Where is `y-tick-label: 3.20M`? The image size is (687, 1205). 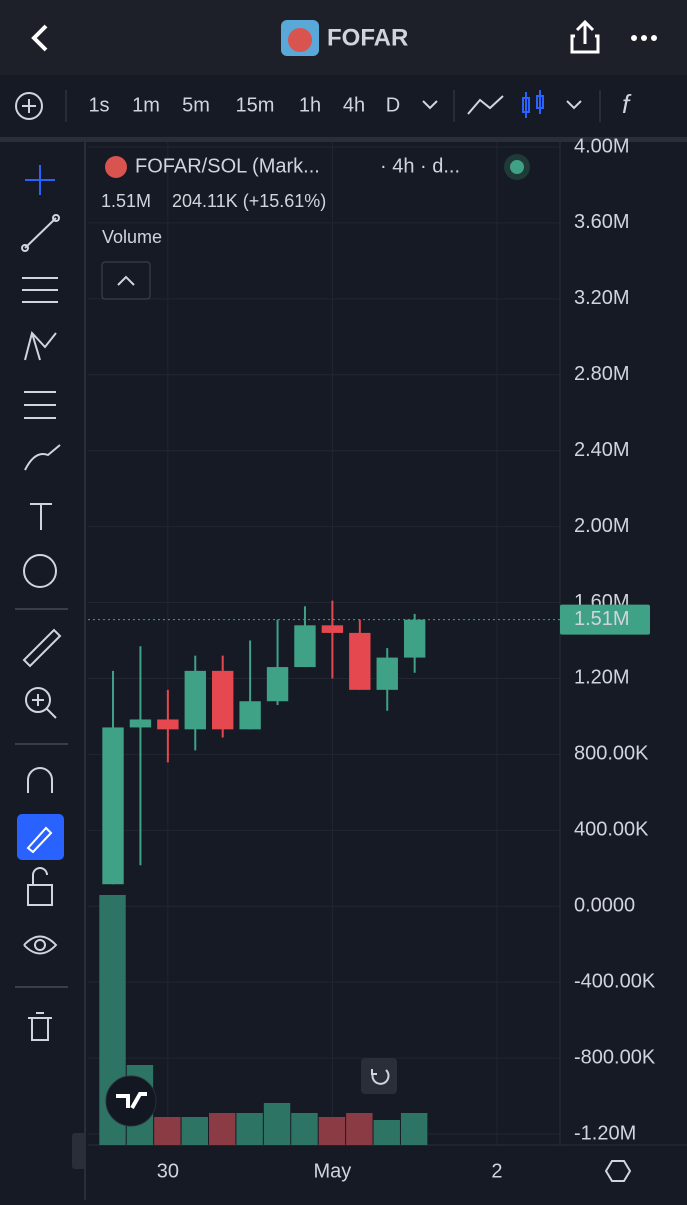
y-tick-label: 3.20M is located at coordinates (602, 298).